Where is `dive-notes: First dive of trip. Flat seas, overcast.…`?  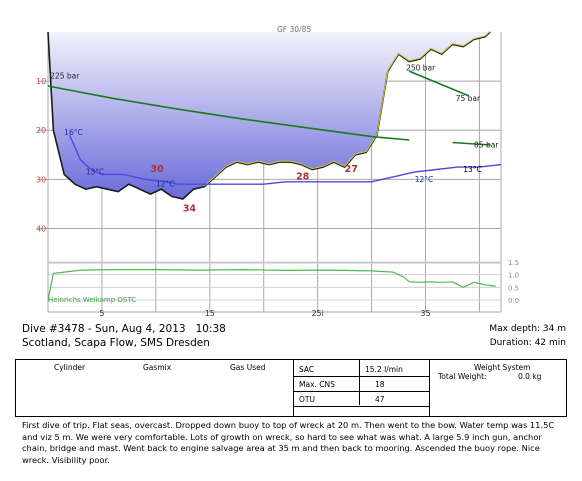
dive-notes: First dive of trip. Flat seas, overcast.… is located at coordinates (288, 442).